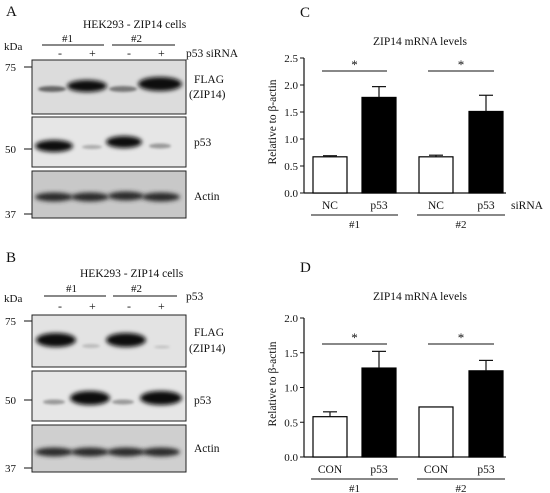  I want to click on panel-a-letter: A, so click(11, 12).